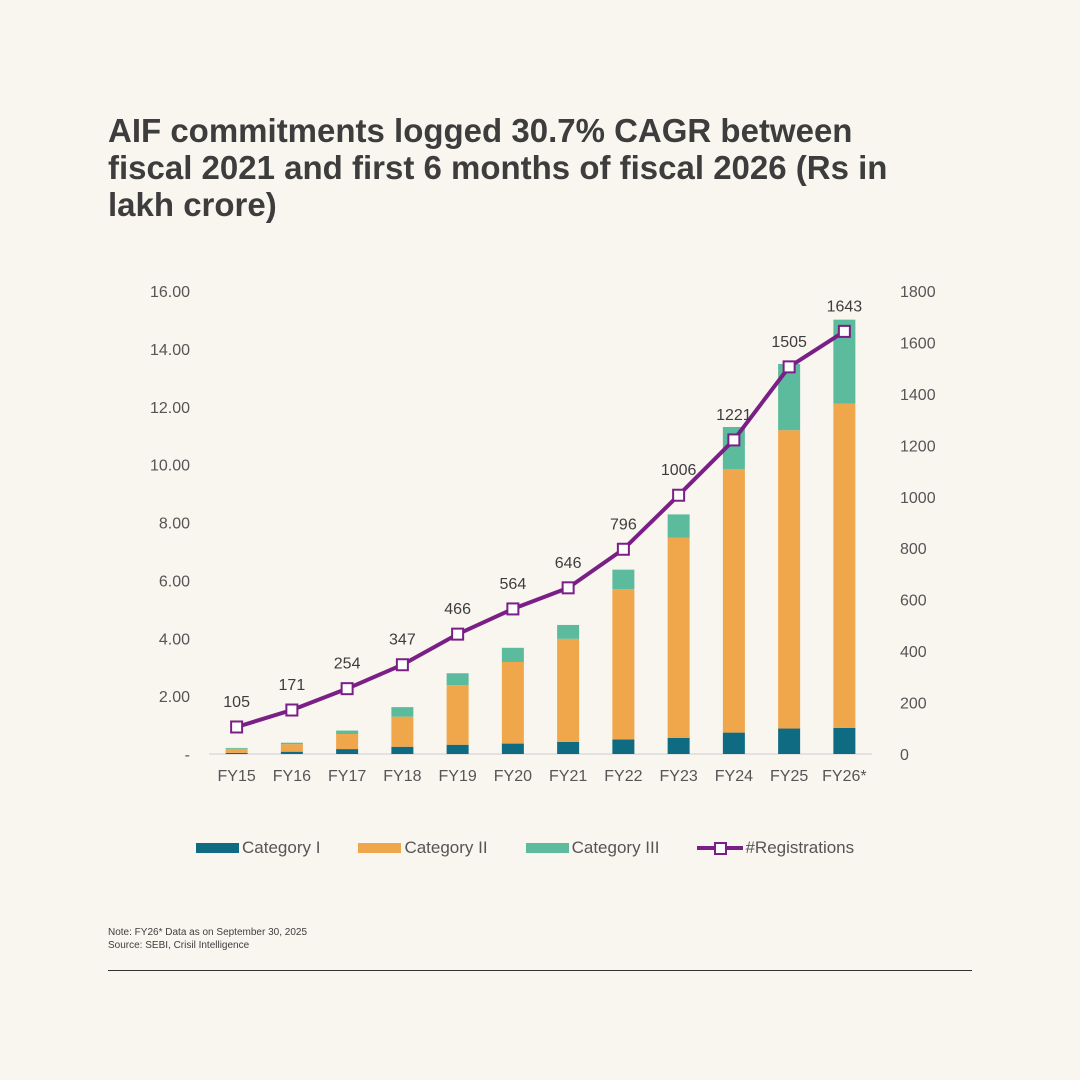 This screenshot has width=1080, height=1080. Describe the element at coordinates (679, 776) in the screenshot. I see `x-axis-tick: FY23` at that location.